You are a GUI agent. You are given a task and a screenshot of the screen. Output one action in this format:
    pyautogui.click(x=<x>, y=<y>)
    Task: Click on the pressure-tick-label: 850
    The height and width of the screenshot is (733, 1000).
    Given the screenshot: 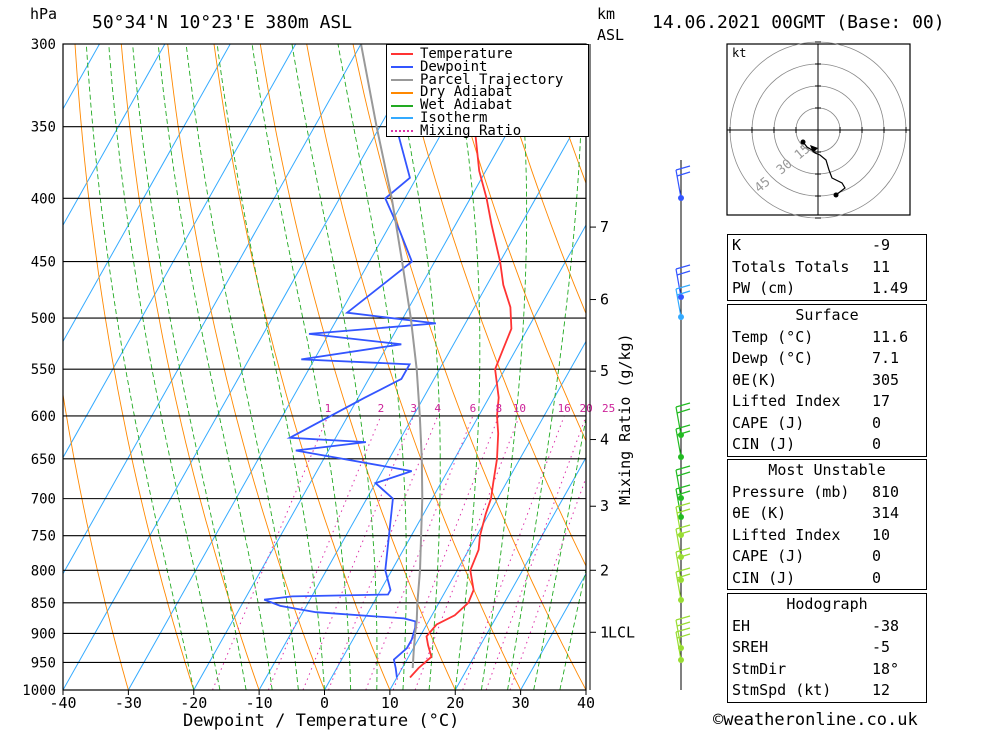 What is the action you would take?
    pyautogui.click(x=43, y=604)
    